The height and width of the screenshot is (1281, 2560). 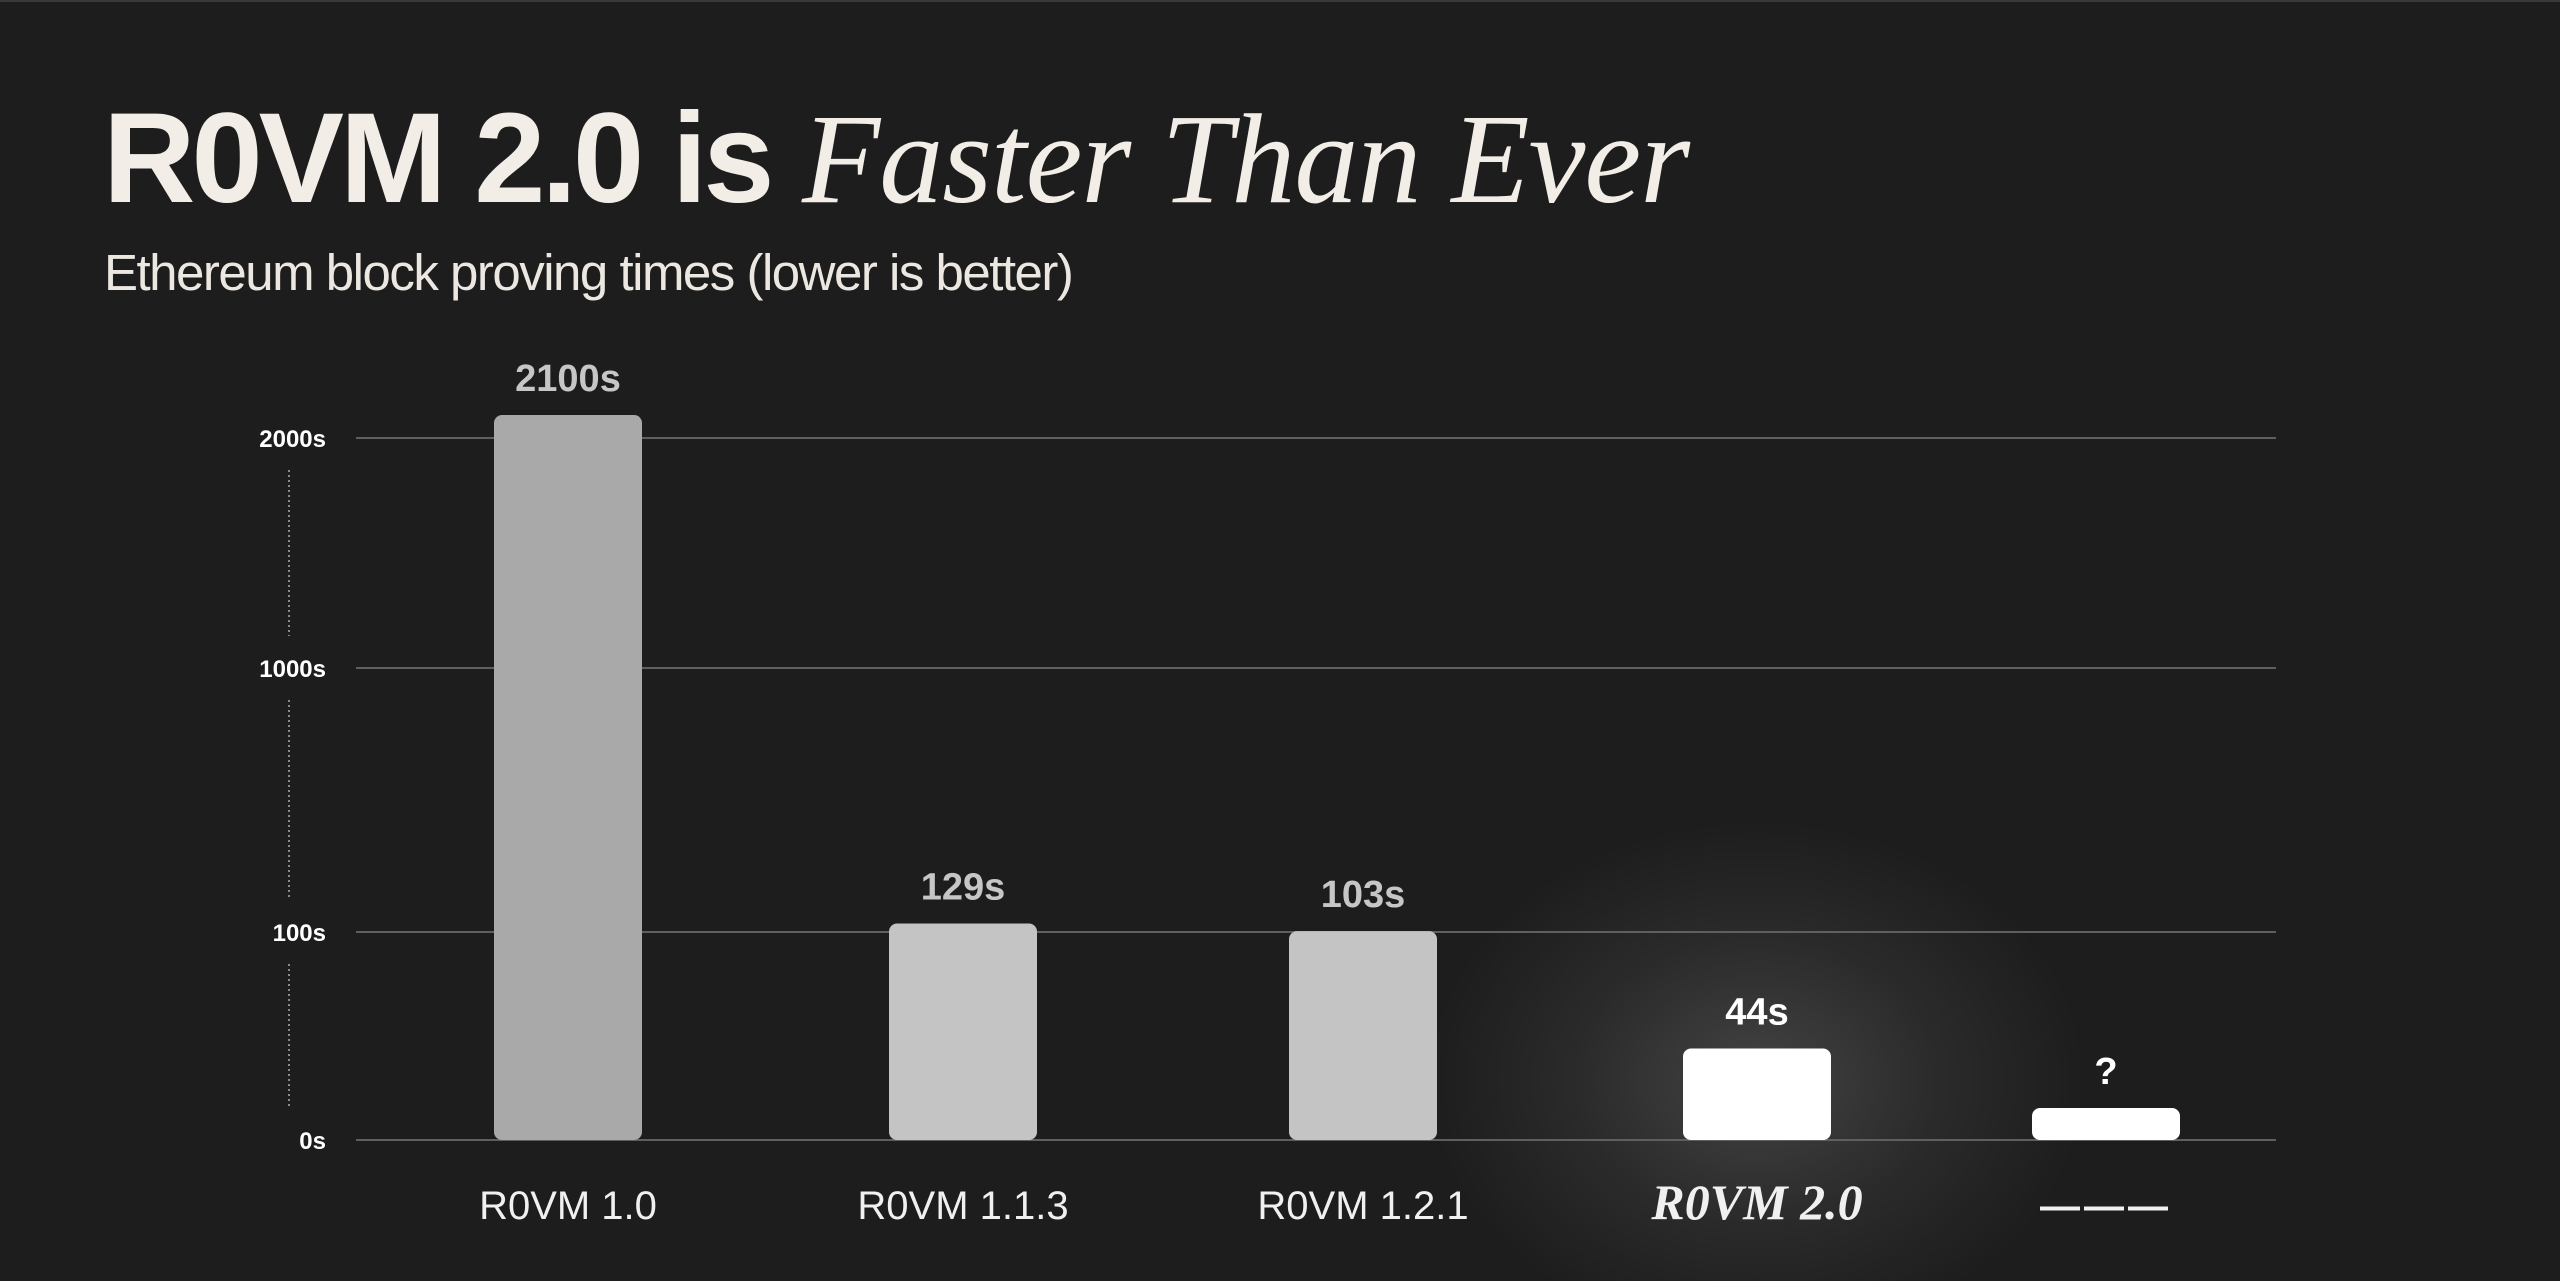 I want to click on y-tick-label: 1000s, so click(x=292, y=669).